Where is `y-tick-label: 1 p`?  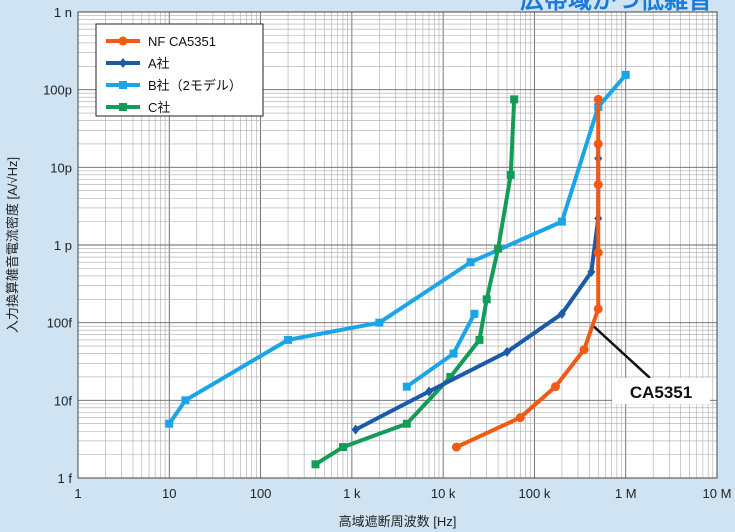 y-tick-label: 1 p is located at coordinates (63, 245).